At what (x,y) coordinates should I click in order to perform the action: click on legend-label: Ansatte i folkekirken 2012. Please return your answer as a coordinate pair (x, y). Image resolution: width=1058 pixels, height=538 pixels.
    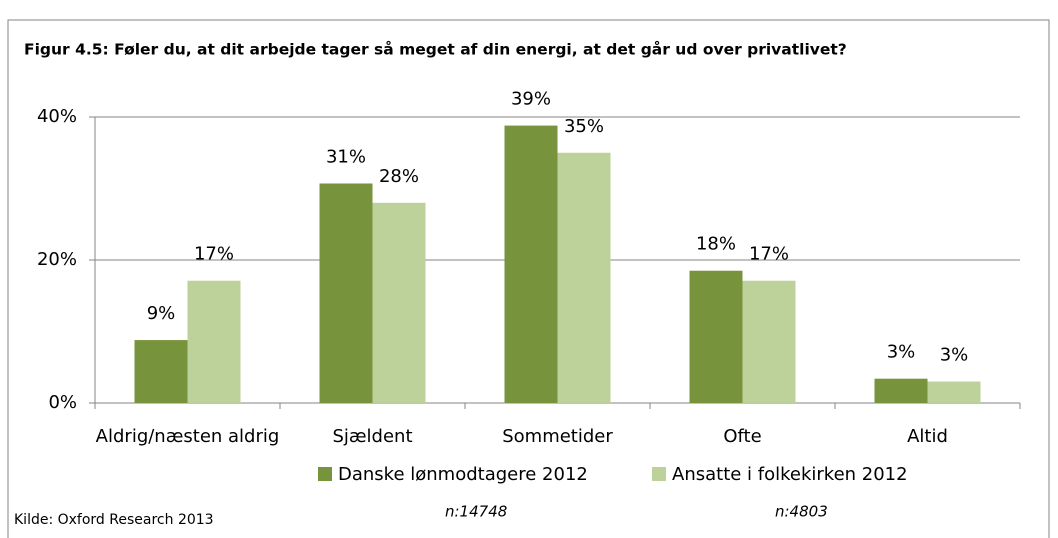
    Looking at the image, I should click on (790, 474).